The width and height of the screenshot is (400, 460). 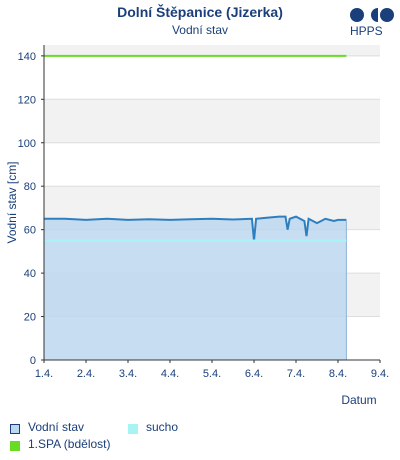 I want to click on logo-text: HPPS, so click(x=366, y=31).